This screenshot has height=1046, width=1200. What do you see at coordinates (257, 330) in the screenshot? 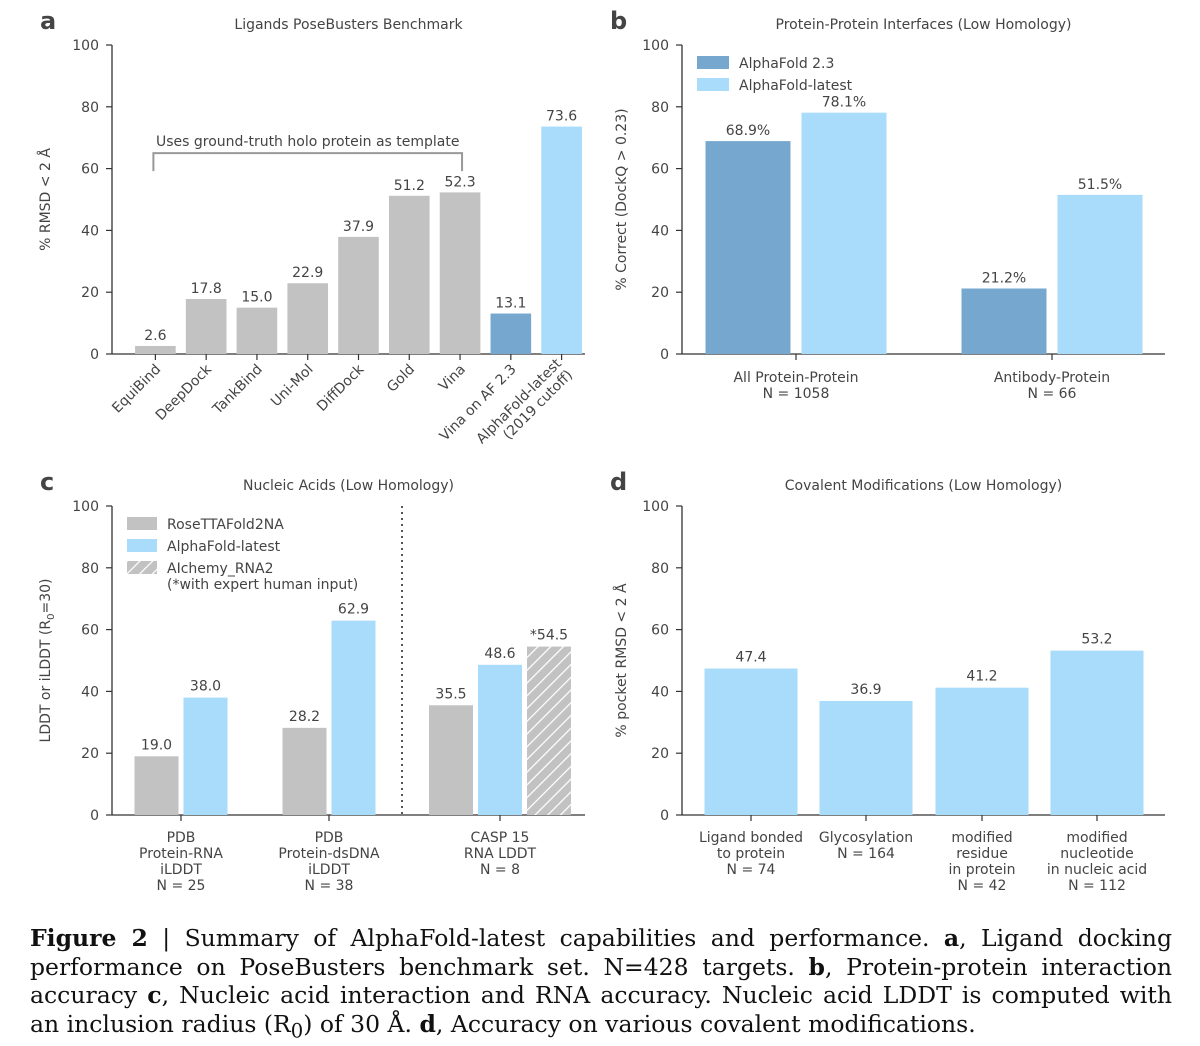
I see `bar-tankbind` at bounding box center [257, 330].